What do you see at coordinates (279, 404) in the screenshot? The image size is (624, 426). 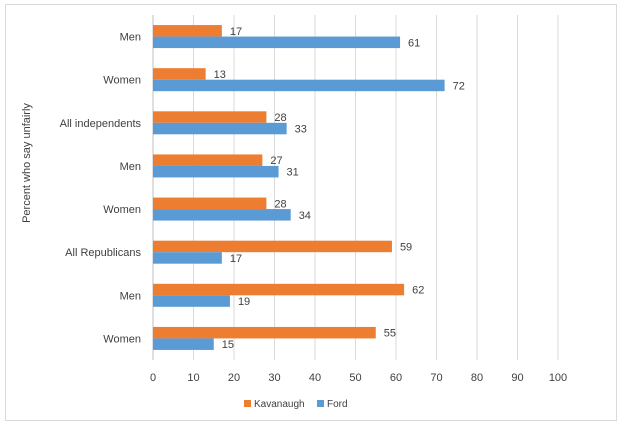 I see `legend-label-kavanaugh: Kavanaugh` at bounding box center [279, 404].